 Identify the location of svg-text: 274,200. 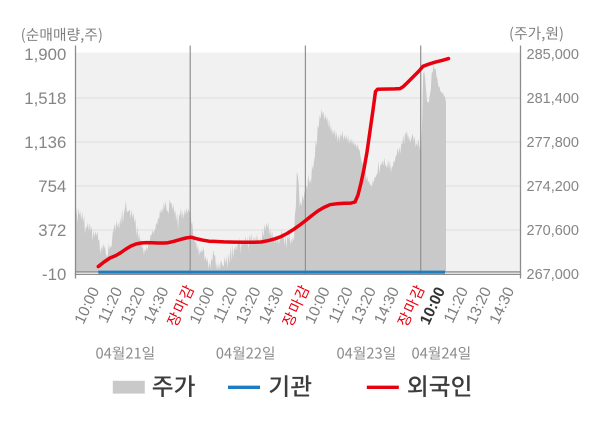
(553, 187).